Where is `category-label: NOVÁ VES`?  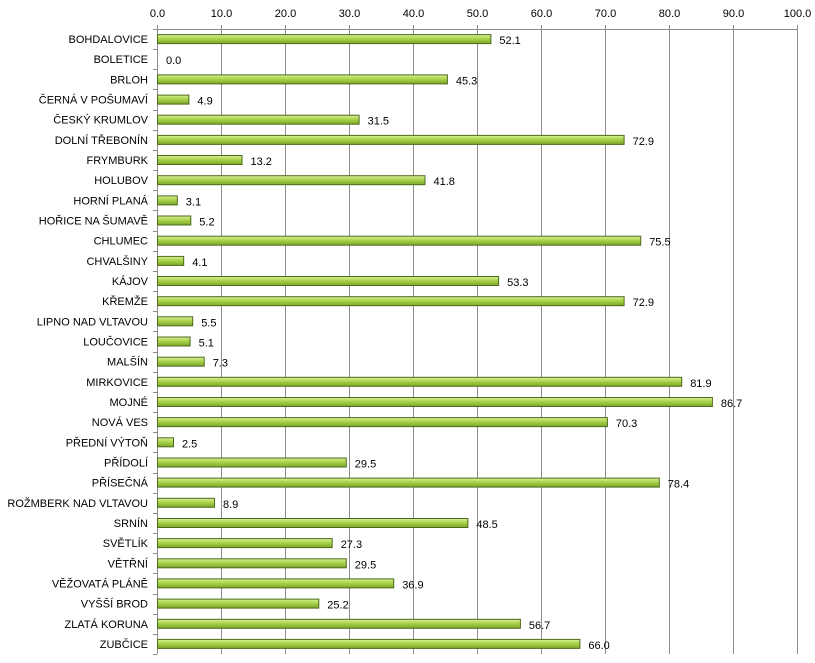
category-label: NOVÁ VES is located at coordinates (120, 422).